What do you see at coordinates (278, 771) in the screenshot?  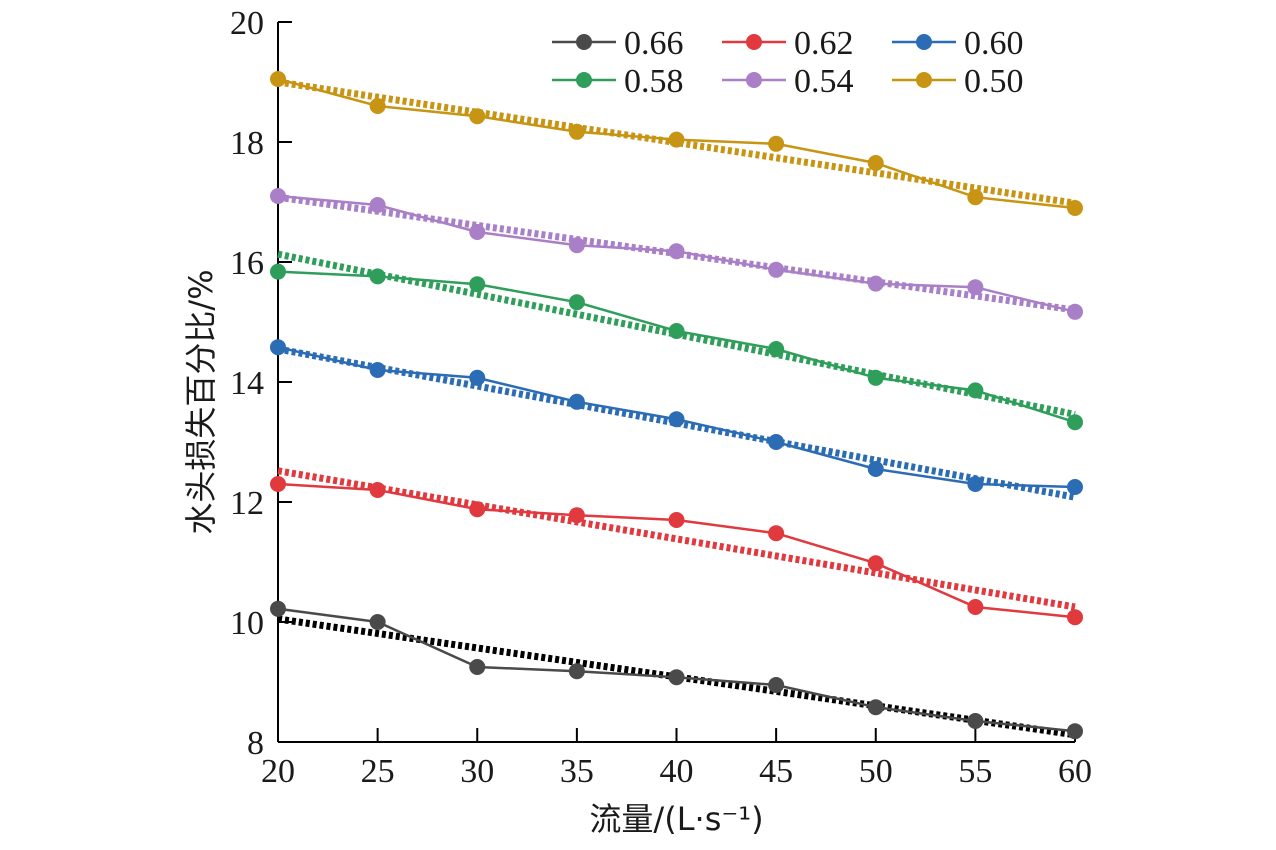 I see `x-tick-label: 20` at bounding box center [278, 771].